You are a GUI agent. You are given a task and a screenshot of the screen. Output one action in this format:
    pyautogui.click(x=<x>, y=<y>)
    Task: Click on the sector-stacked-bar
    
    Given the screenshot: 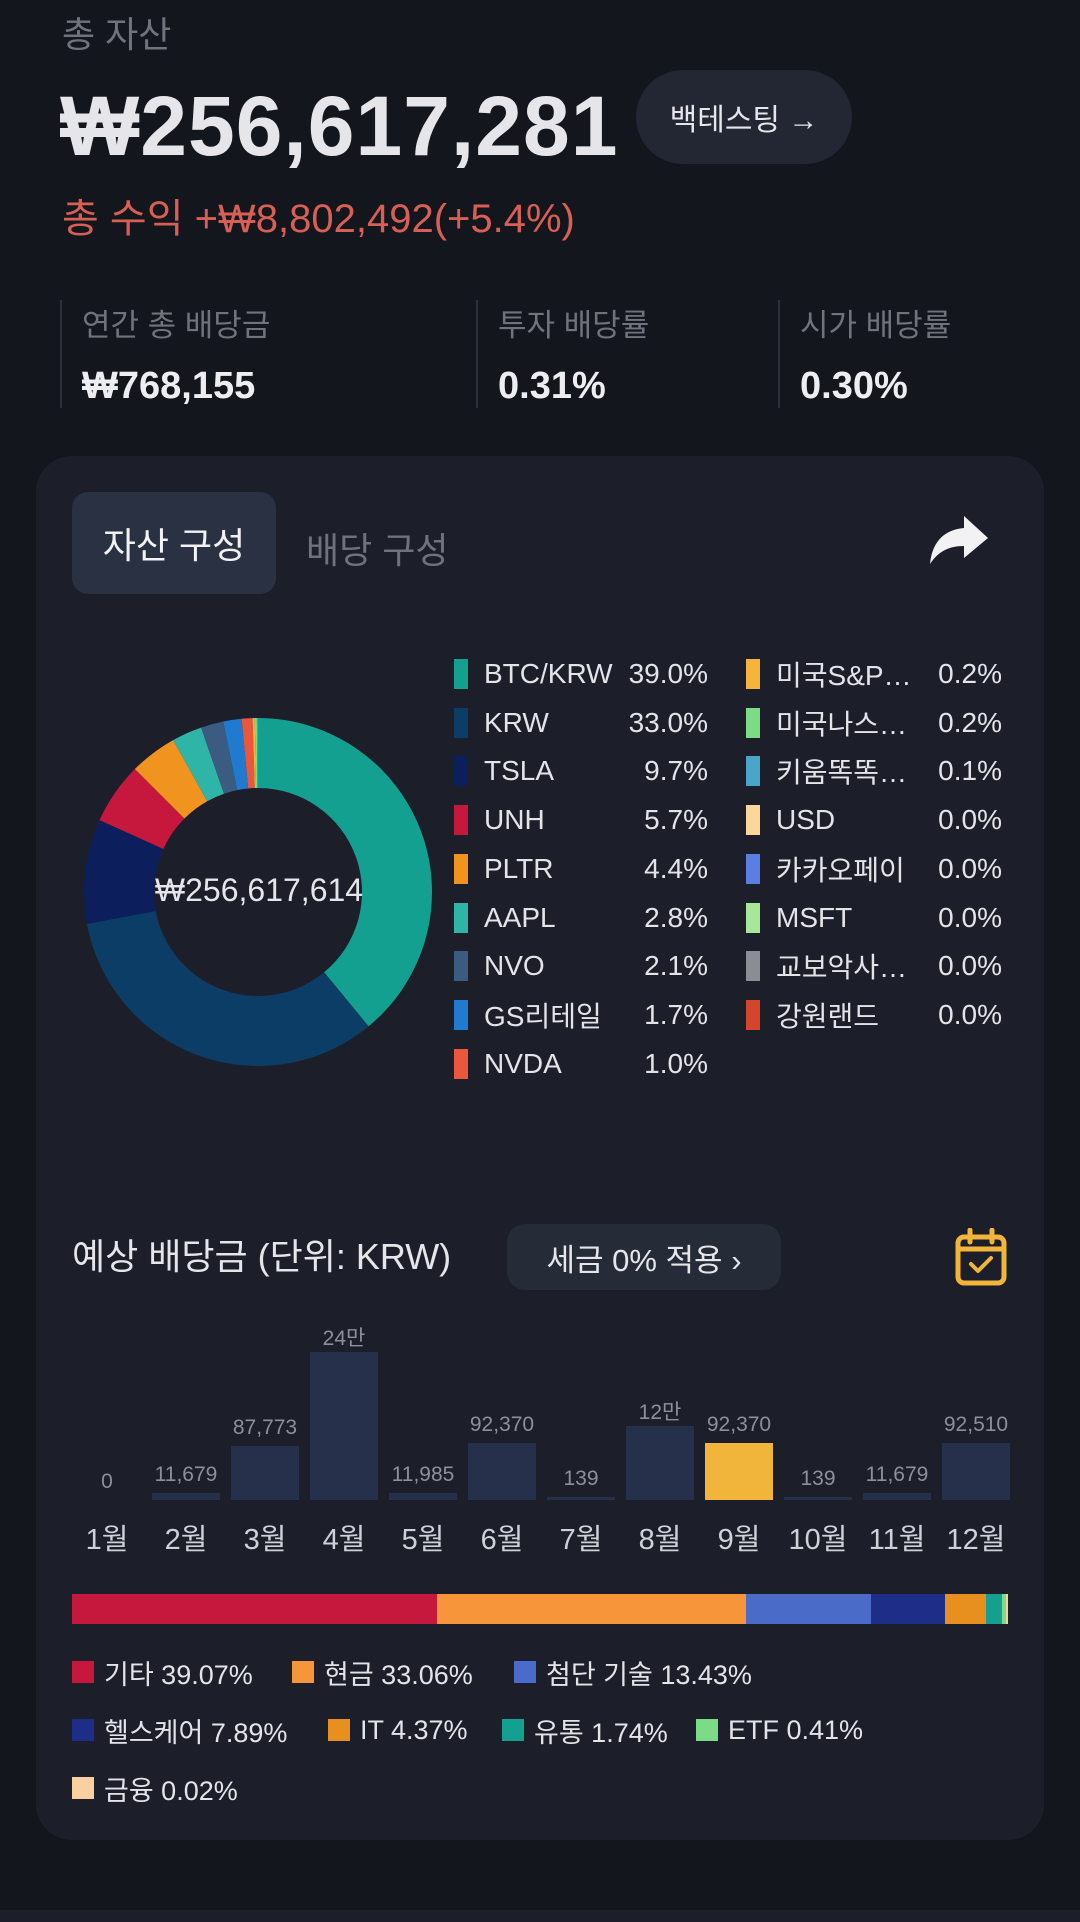 What is the action you would take?
    pyautogui.click(x=540, y=1609)
    